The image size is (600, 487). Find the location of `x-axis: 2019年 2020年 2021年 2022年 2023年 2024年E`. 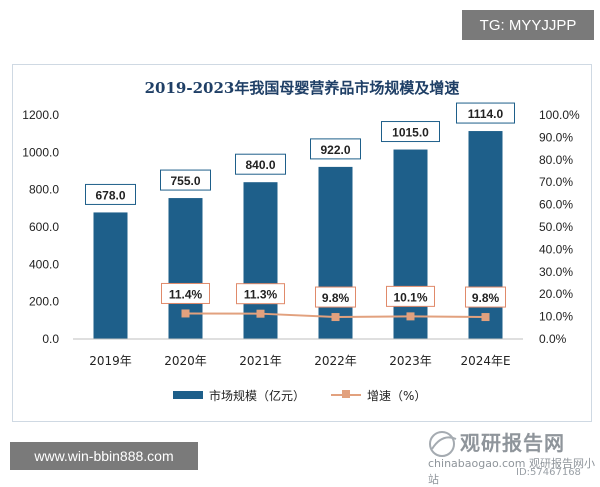

x-axis: 2019年 2020年 2021年 2022年 2023年 2024年E is located at coordinates (298, 353).